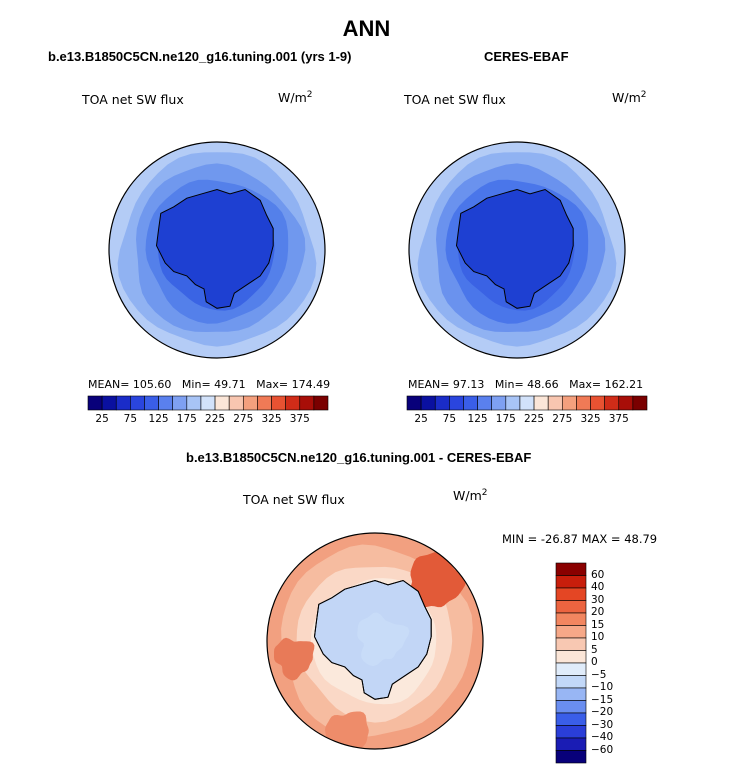 This screenshot has width=733, height=769. Describe the element at coordinates (594, 649) in the screenshot. I see `diff-colorbar-tick-label: 5` at that location.